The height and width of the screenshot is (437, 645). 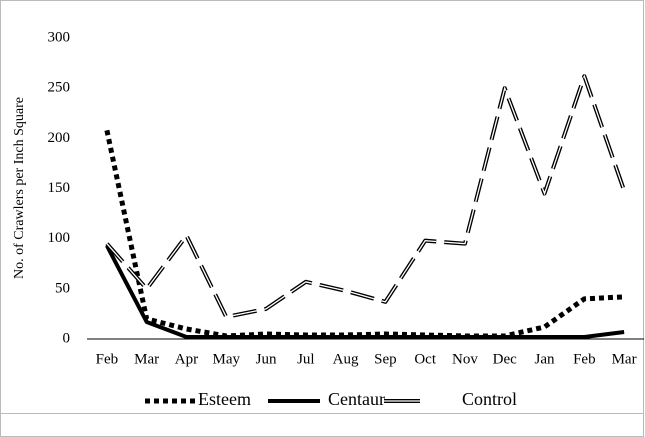 What do you see at coordinates (346, 359) in the screenshot?
I see `x-tick-label: Aug` at bounding box center [346, 359].